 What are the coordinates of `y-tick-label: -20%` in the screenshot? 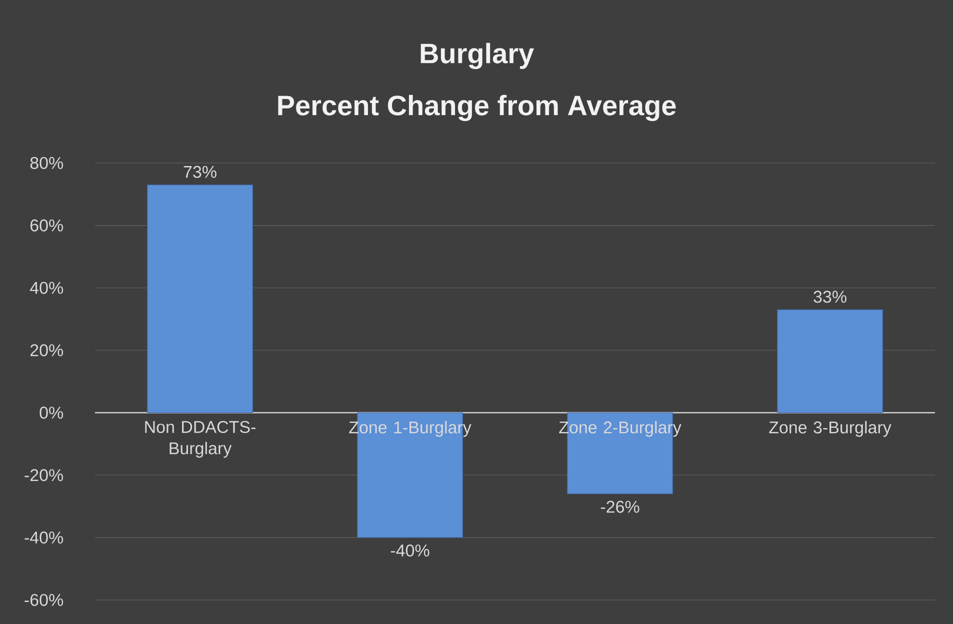 It's located at (44, 475).